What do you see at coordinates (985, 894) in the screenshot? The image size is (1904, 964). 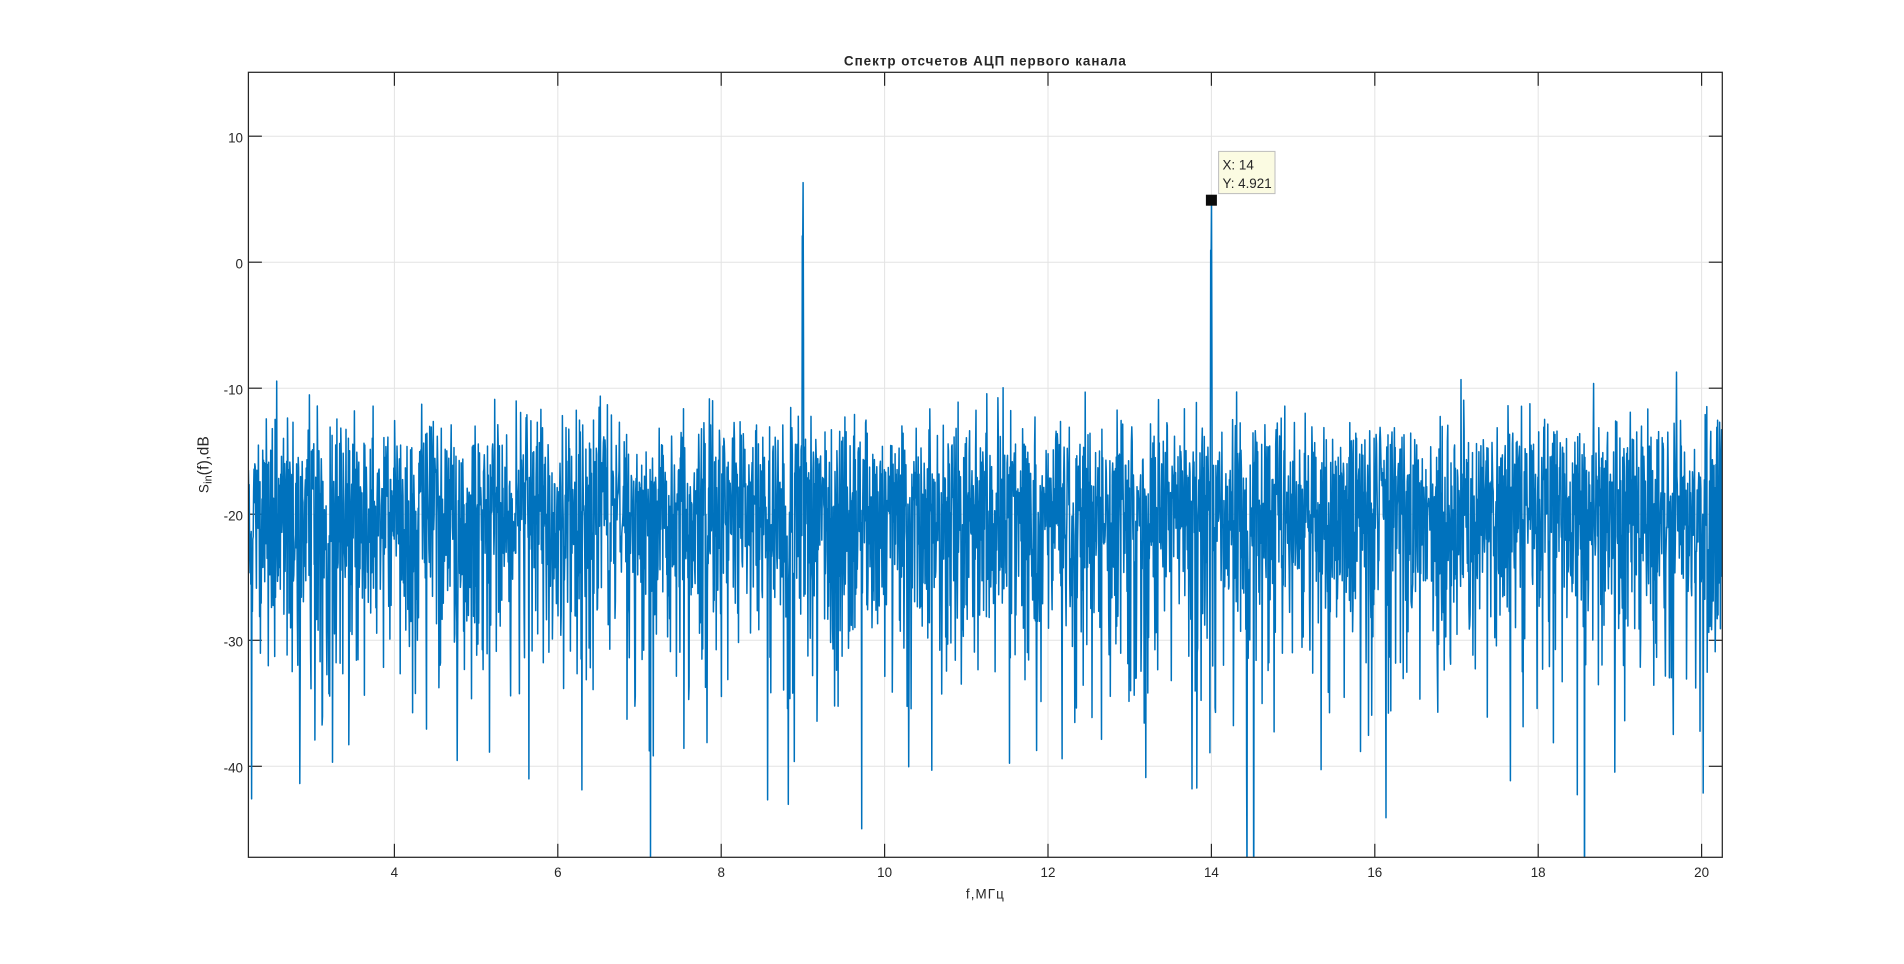 I see `svg-text: f,МГц` at bounding box center [985, 894].